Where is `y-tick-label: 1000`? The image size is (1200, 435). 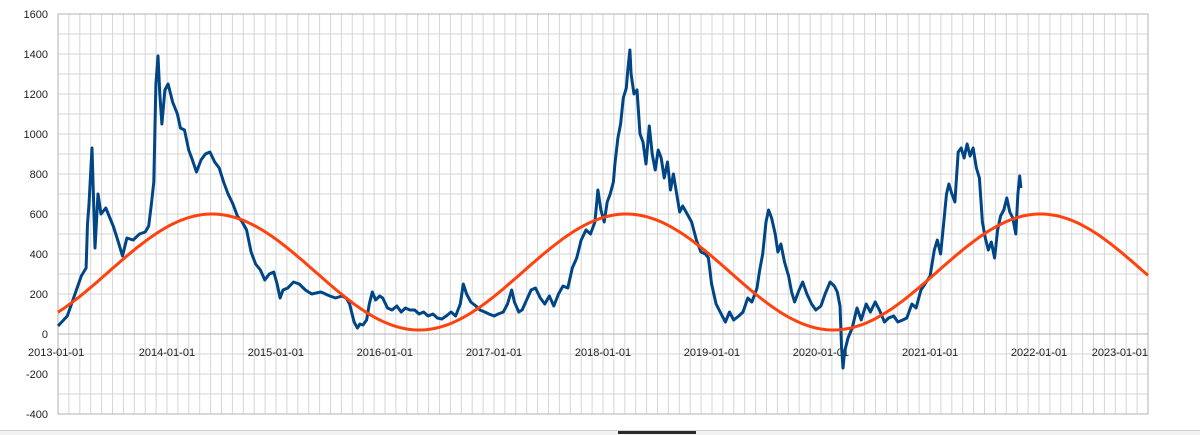
y-tick-label: 1000 is located at coordinates (36, 135).